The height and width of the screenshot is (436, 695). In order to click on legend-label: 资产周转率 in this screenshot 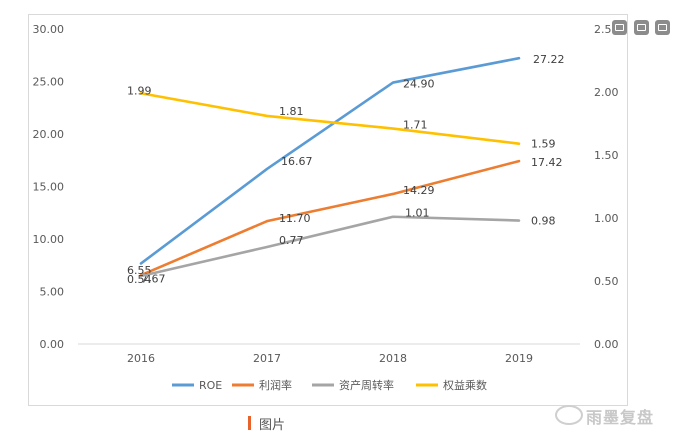, I will do `click(366, 385)`.